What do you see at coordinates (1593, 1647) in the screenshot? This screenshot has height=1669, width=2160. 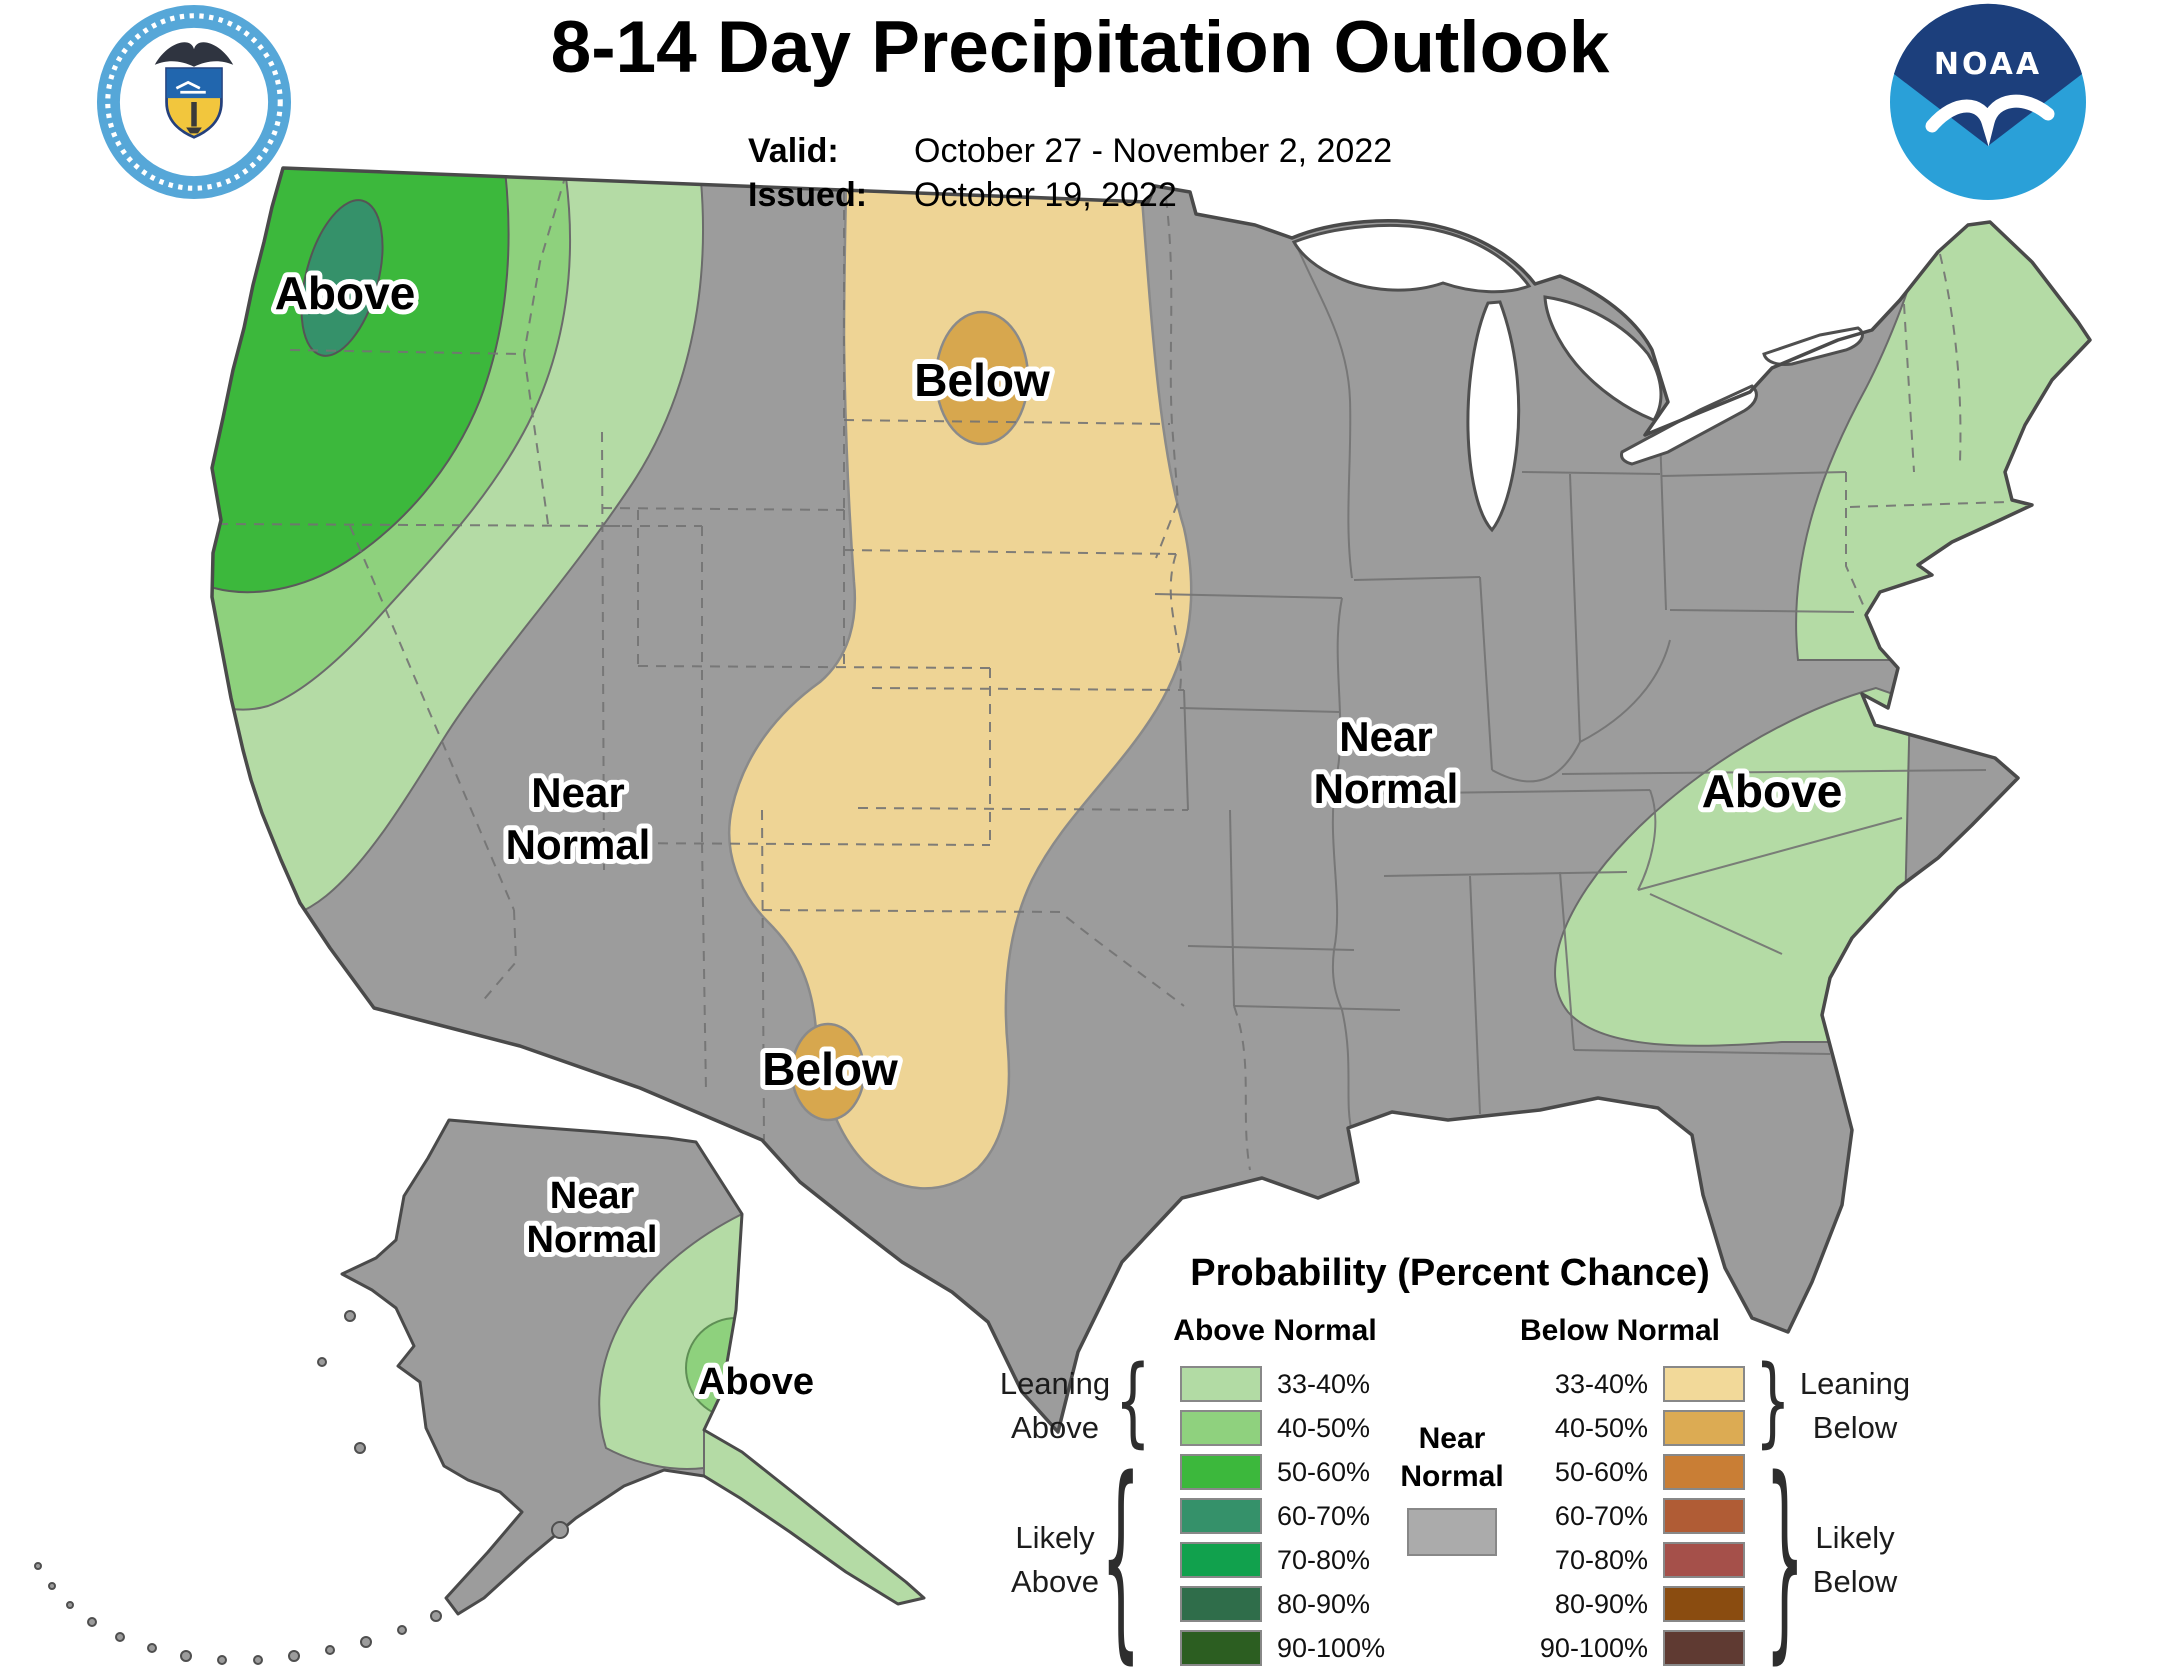 I see `below-90-100-range: 90-100%` at bounding box center [1593, 1647].